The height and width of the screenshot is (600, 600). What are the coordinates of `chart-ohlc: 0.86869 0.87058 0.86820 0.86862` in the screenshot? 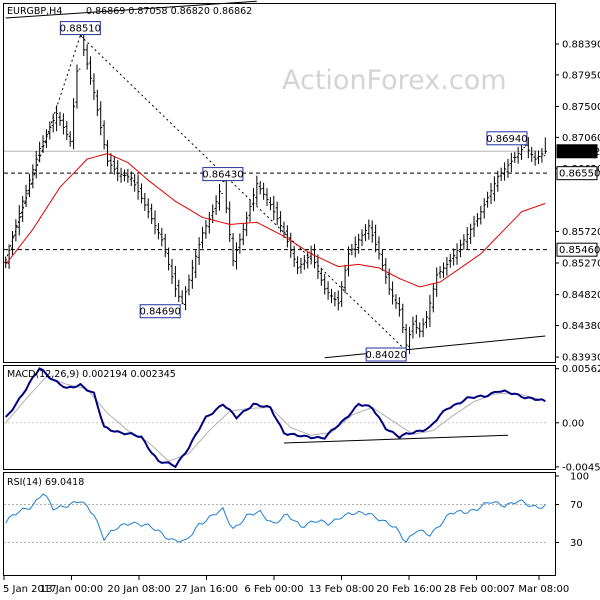 It's located at (169, 11).